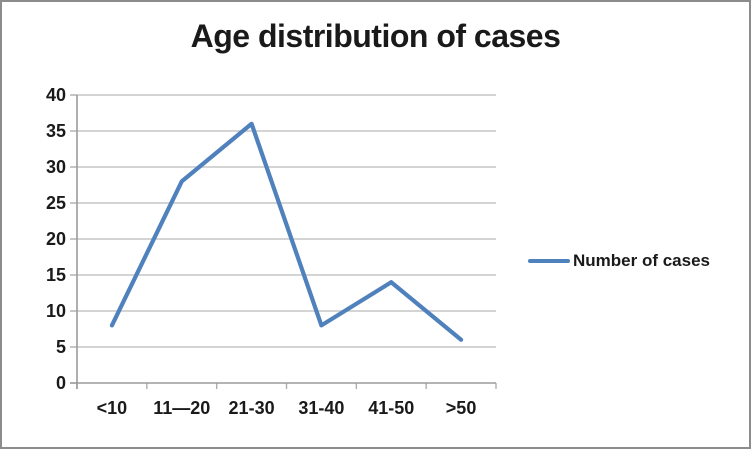  What do you see at coordinates (321, 408) in the screenshot?
I see `x-tick-label: 31-40` at bounding box center [321, 408].